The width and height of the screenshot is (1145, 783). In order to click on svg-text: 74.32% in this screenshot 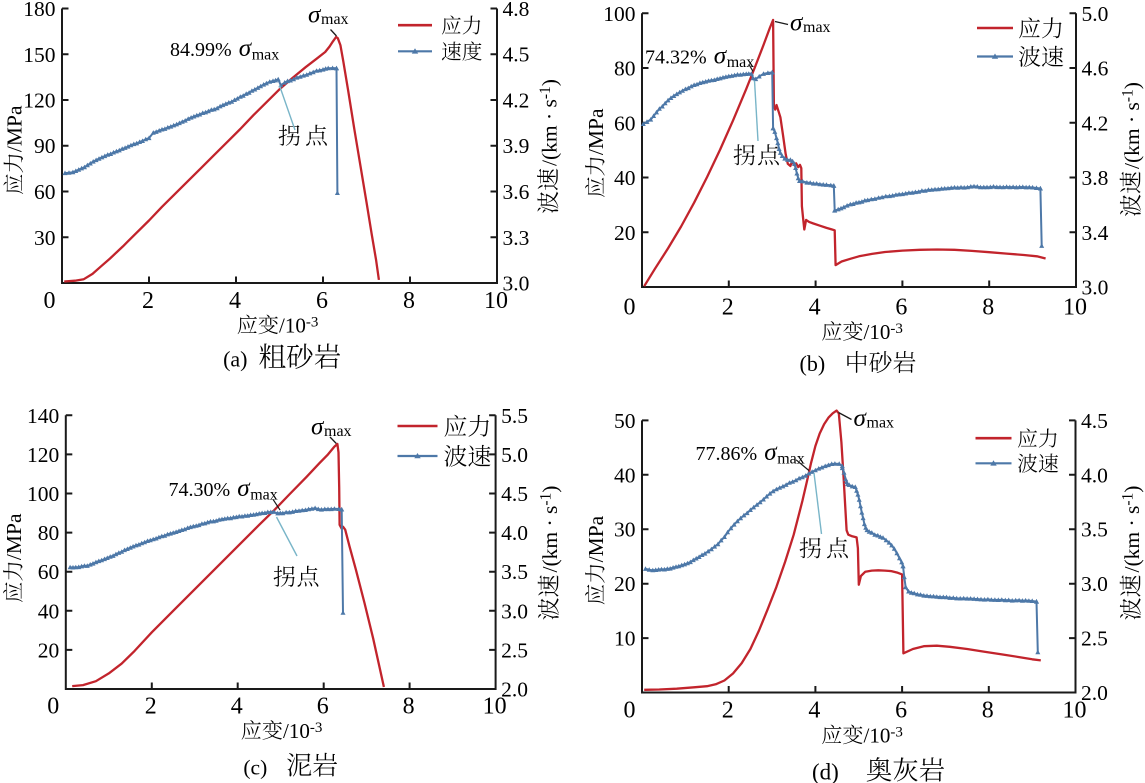, I will do `click(676, 58)`.